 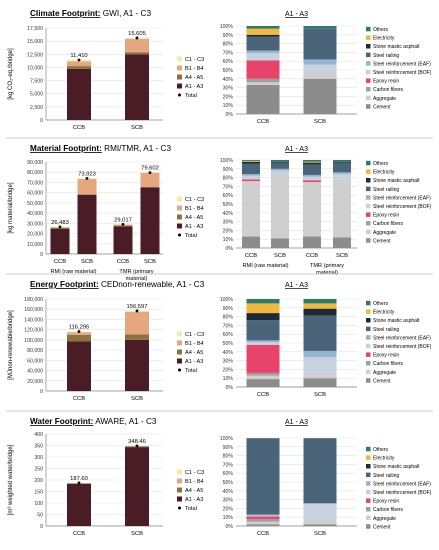 What do you see at coordinates (228, 492) in the screenshot?
I see `pct-tick-label: 40%` at bounding box center [228, 492].